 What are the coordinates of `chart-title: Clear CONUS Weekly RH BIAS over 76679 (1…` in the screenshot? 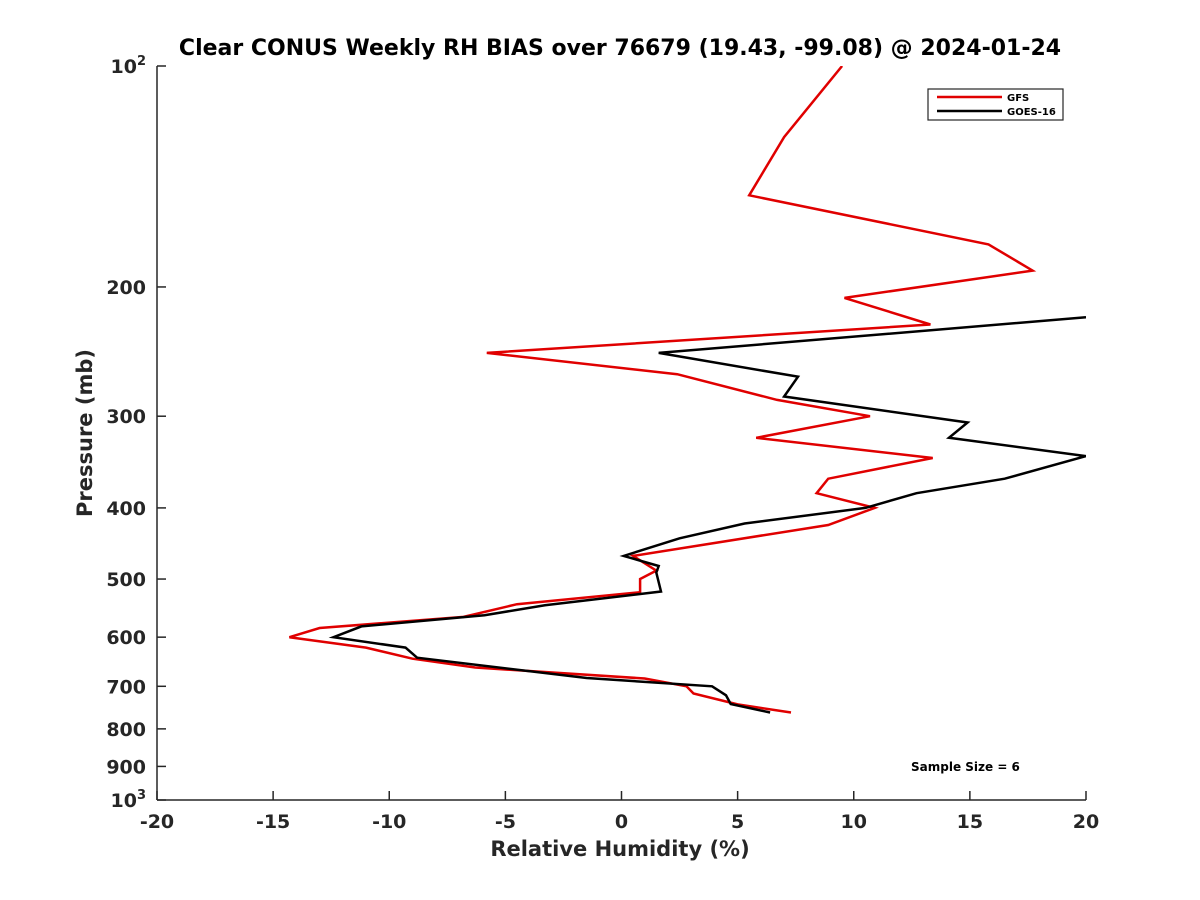 It's located at (620, 48).